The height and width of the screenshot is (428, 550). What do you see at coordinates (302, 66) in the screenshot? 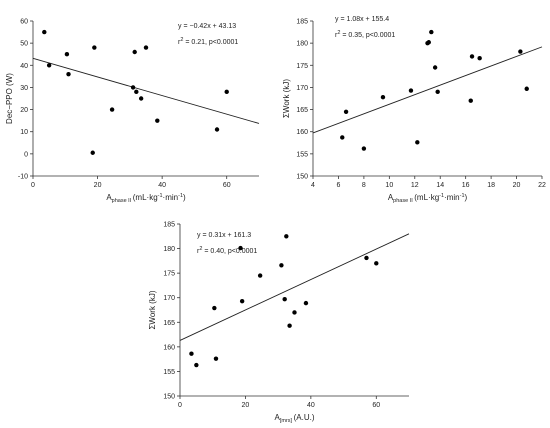
I see `y-tick-label: 175` at bounding box center [302, 66].